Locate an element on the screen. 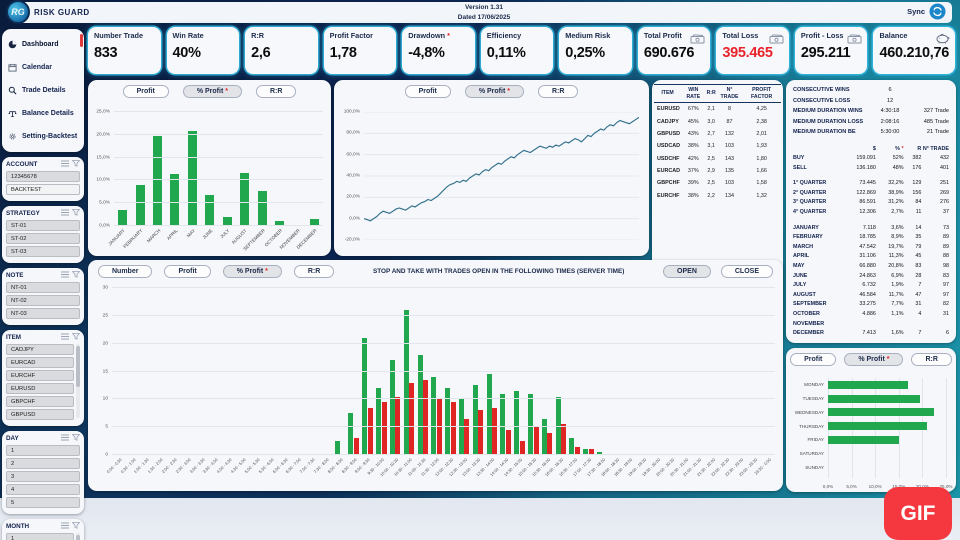  monthly-toggle-profit: Profit is located at coordinates (145, 91).